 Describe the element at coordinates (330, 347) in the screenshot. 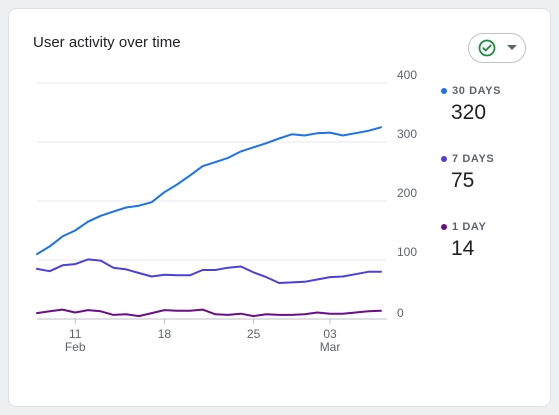

I see `x-tick-sublabel: Mar` at that location.